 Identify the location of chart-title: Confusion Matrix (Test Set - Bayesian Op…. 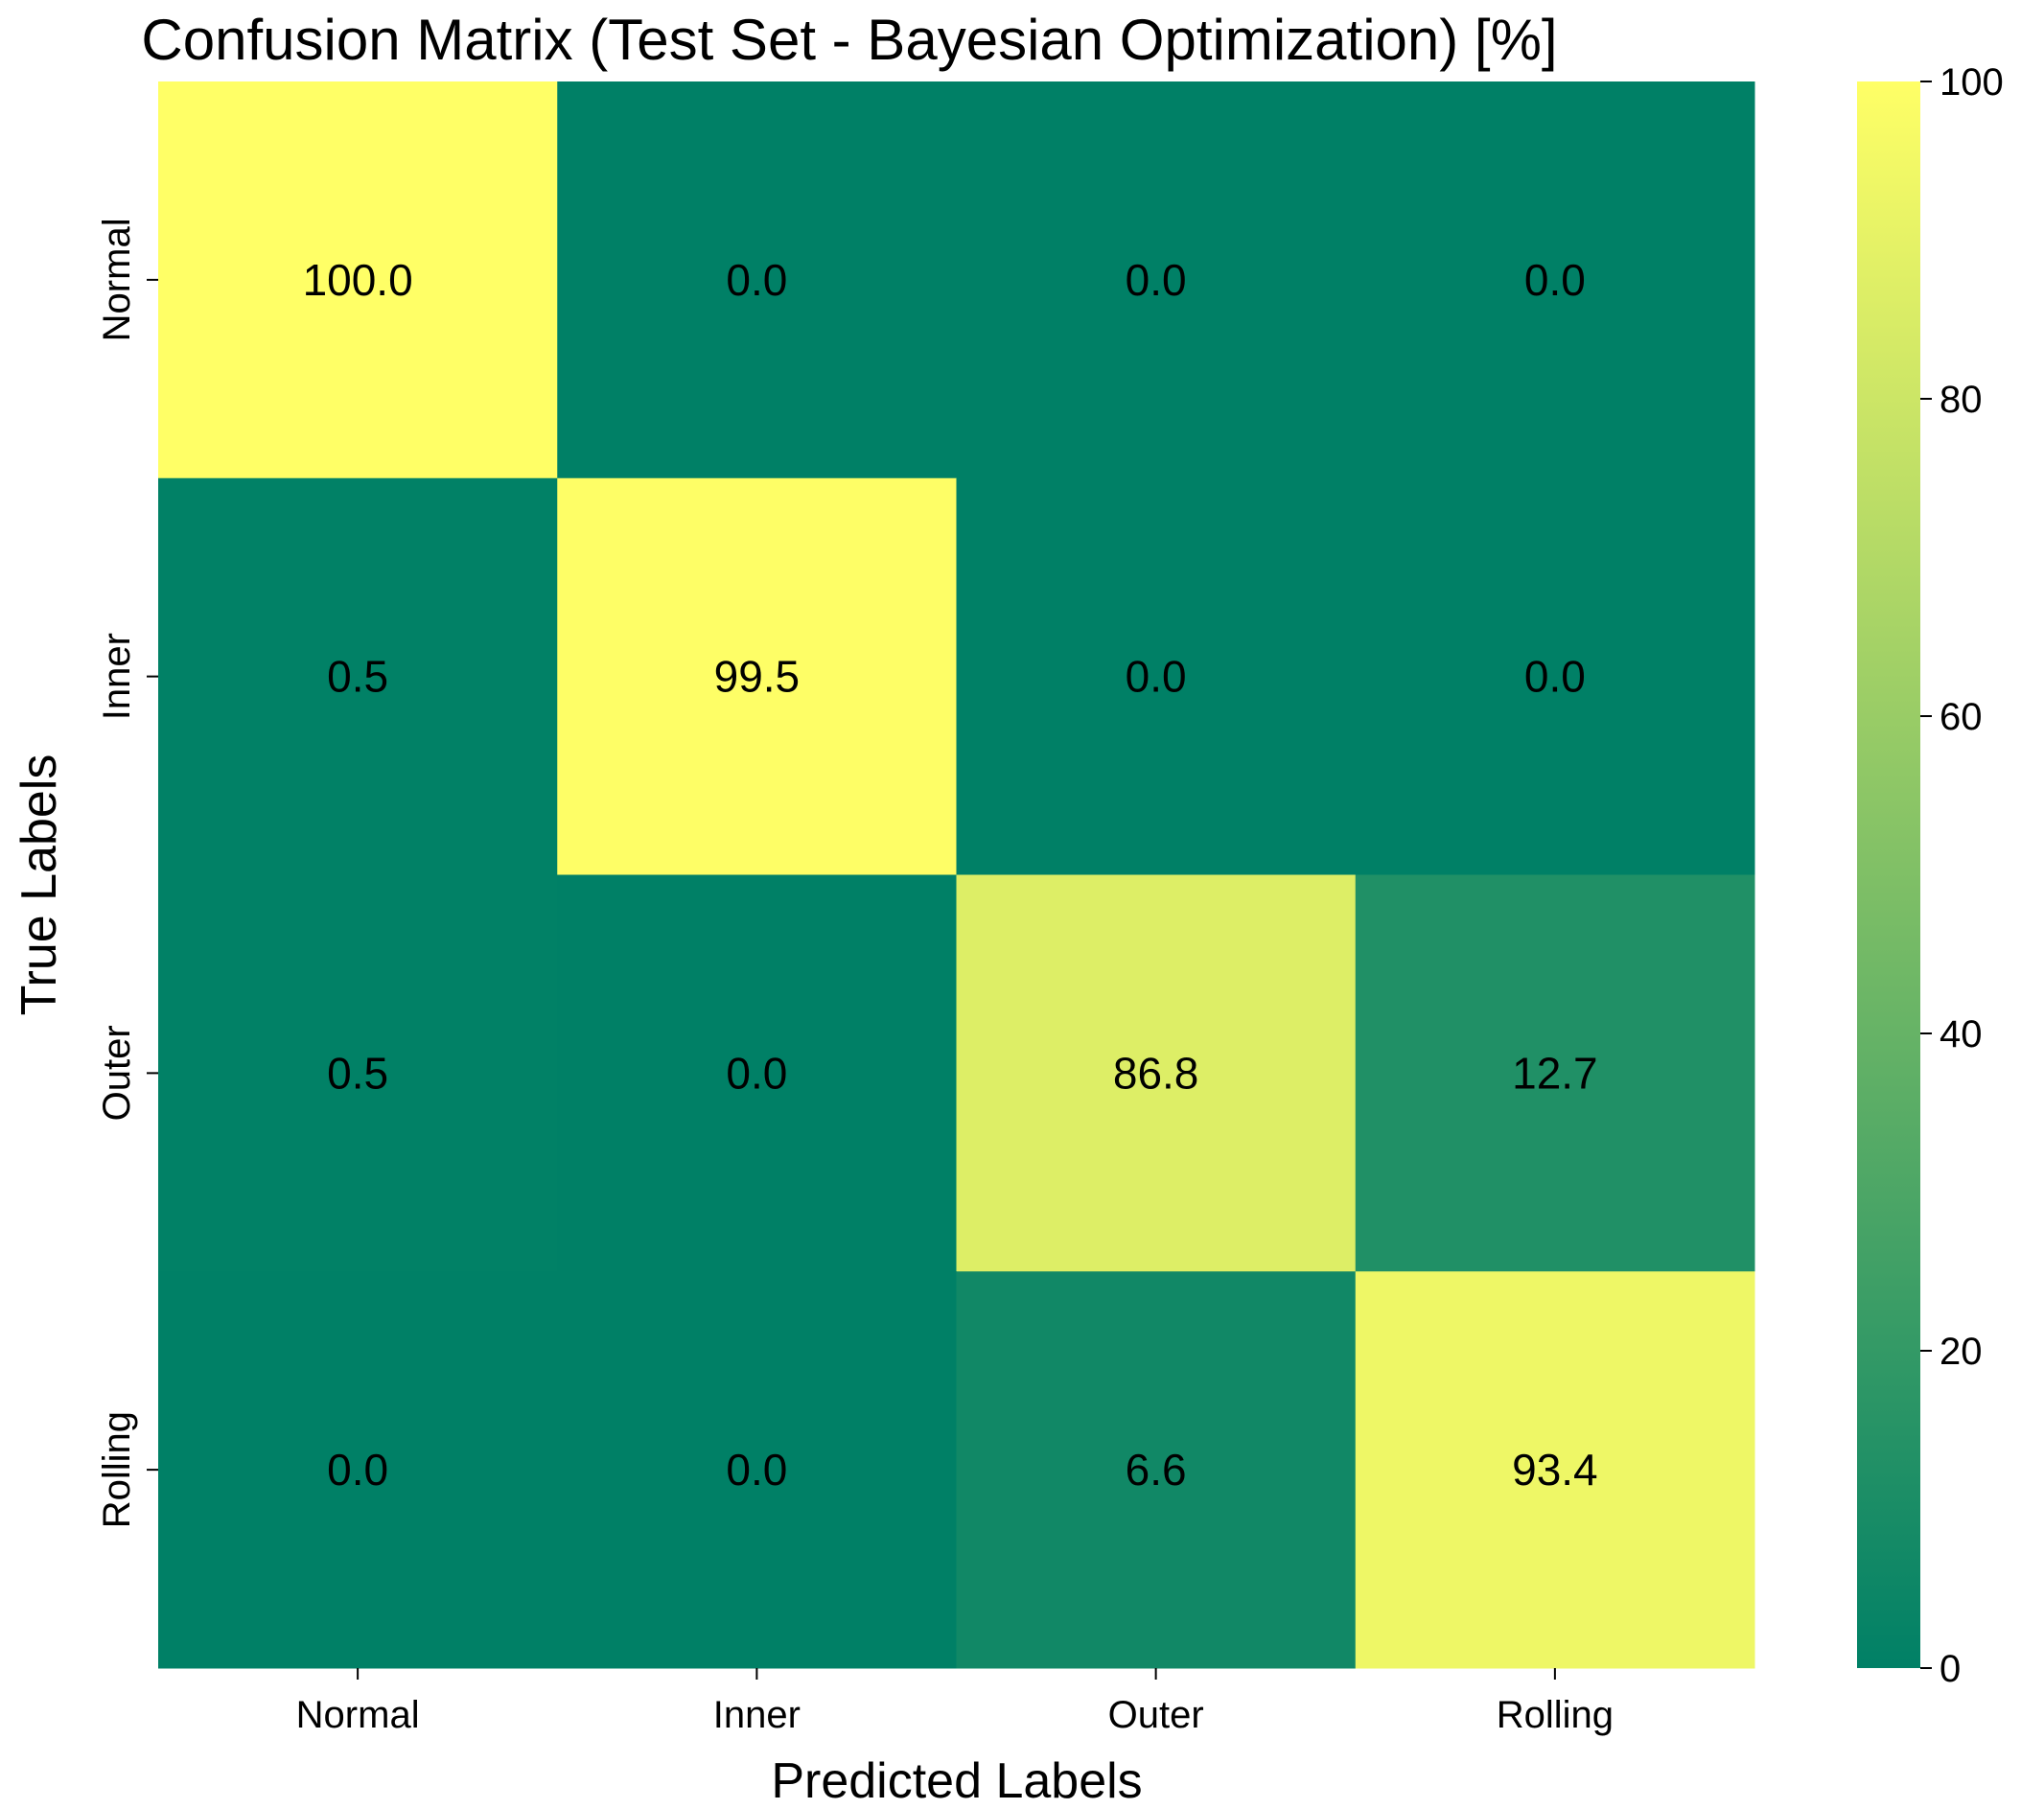
(849, 40).